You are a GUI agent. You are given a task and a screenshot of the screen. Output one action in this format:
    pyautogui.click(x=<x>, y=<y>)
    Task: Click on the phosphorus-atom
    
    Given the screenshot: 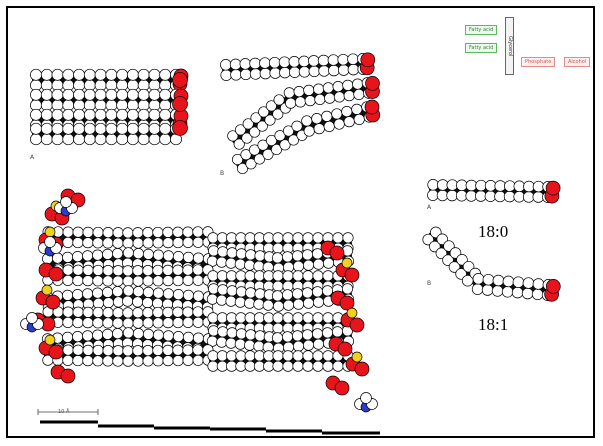 What is the action you would take?
    pyautogui.click(x=50, y=340)
    